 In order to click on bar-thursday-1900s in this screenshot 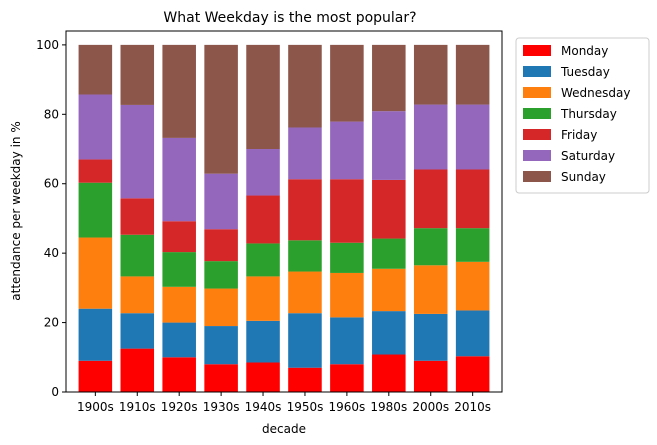, I will do `click(95, 210)`.